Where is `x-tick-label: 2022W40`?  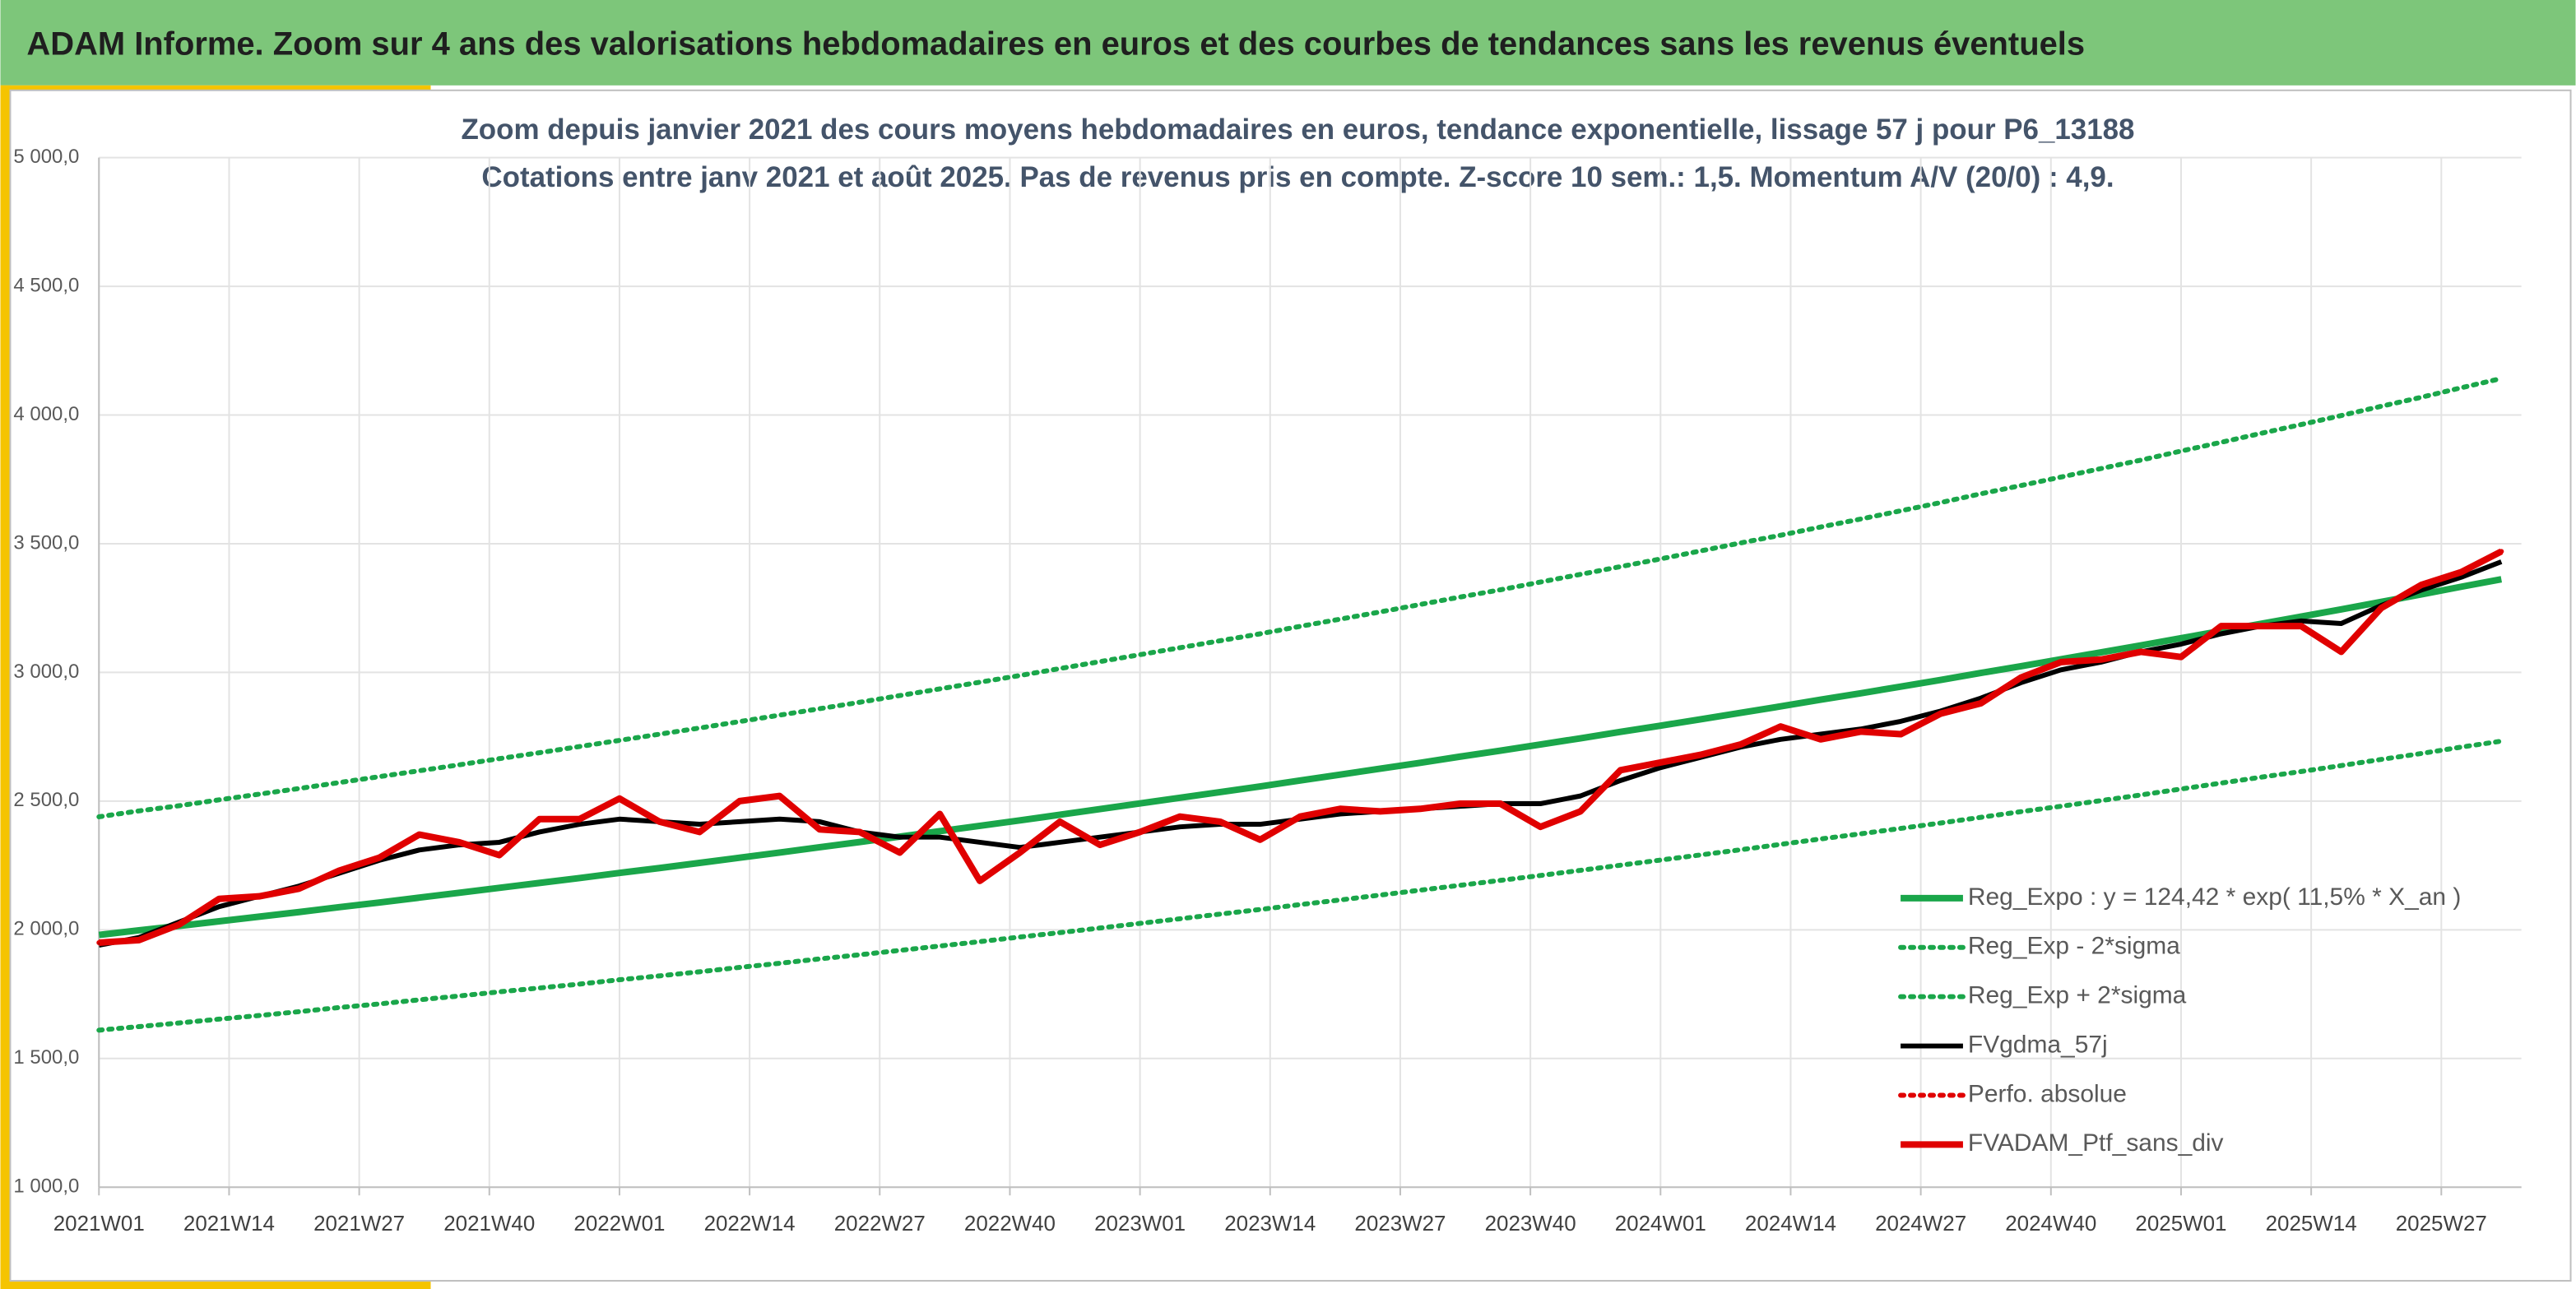 x-tick-label: 2022W40 is located at coordinates (1010, 1224).